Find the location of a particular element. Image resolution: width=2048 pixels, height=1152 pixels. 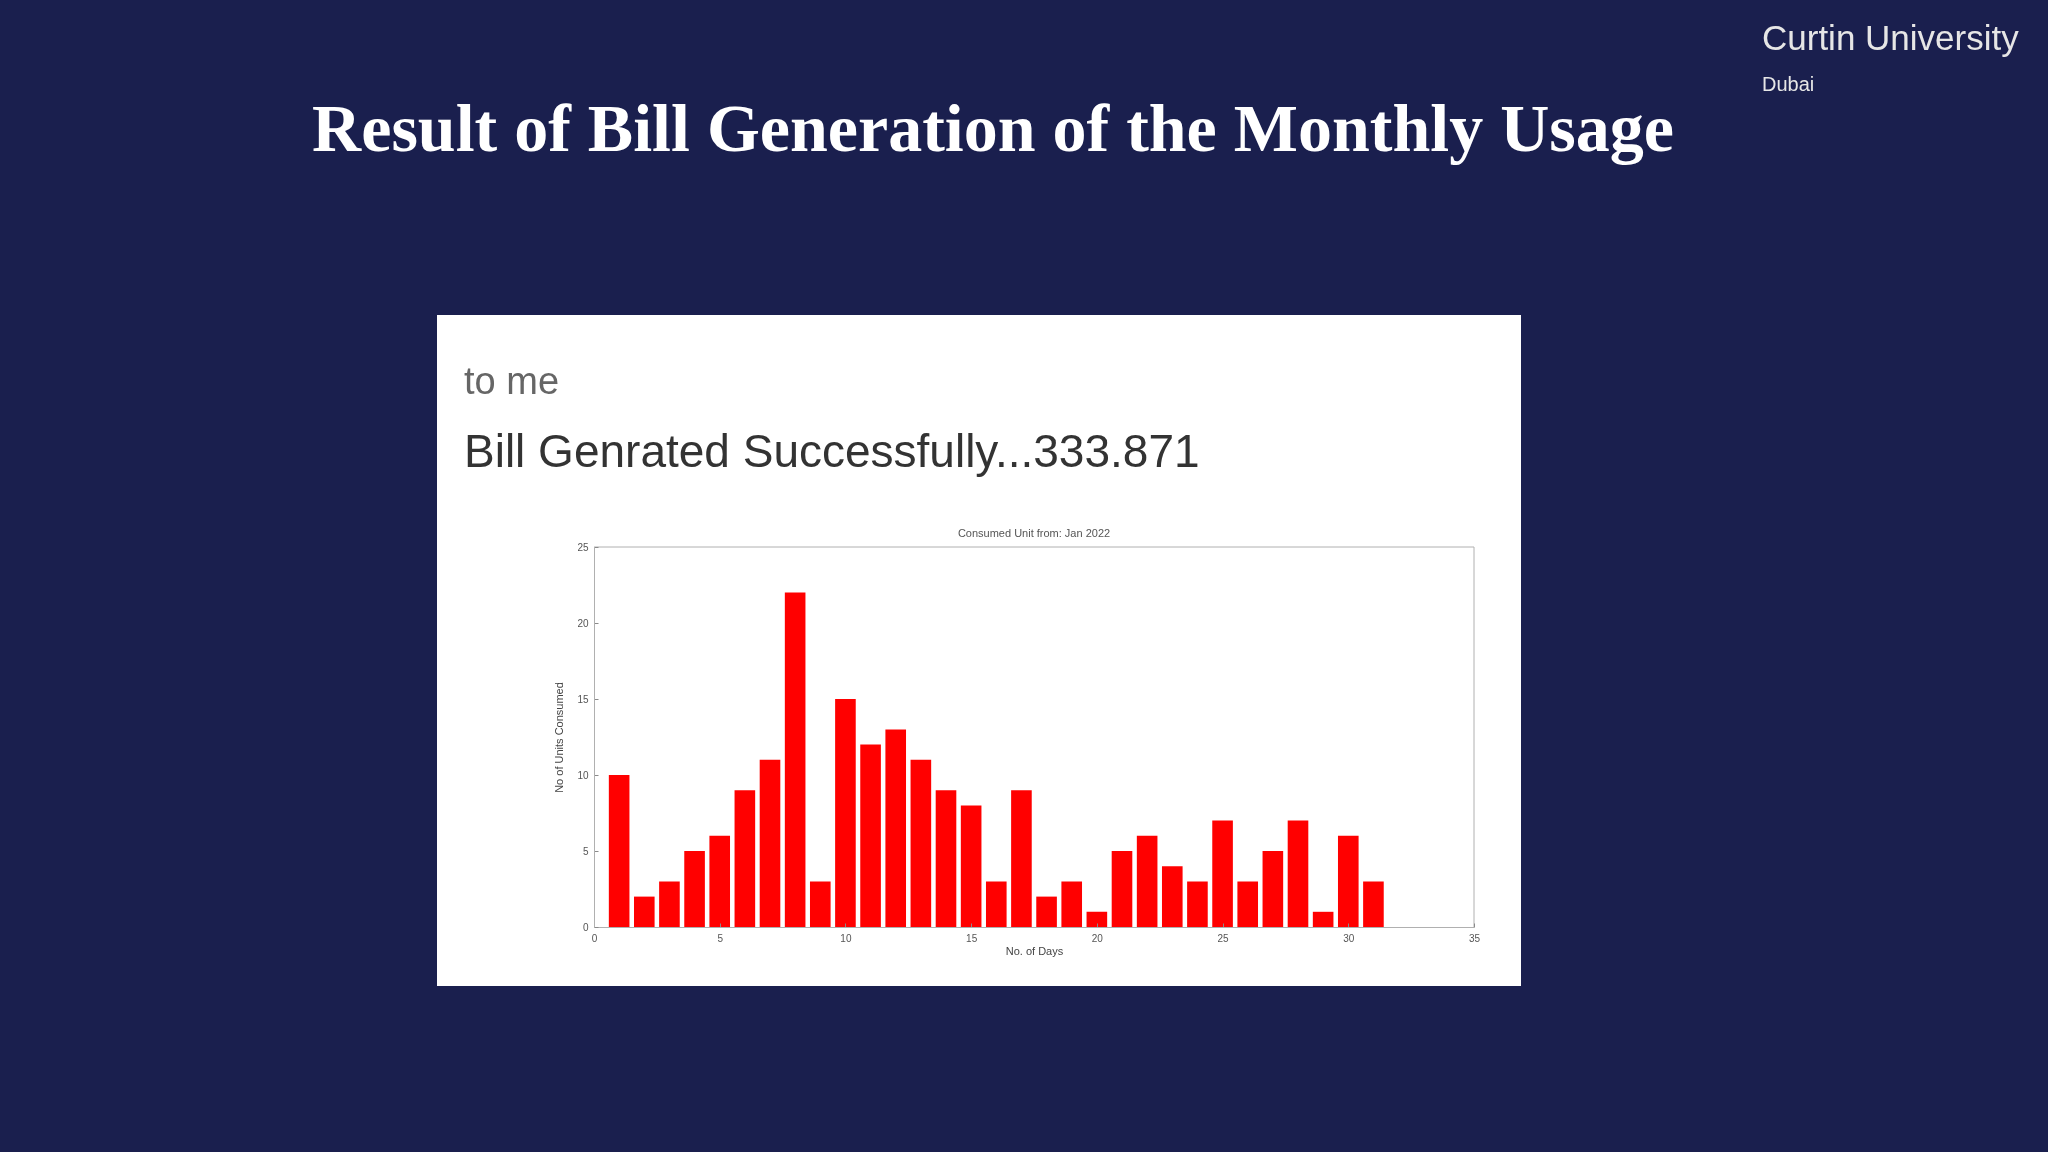

y-tick-label: 5 is located at coordinates (585, 851).